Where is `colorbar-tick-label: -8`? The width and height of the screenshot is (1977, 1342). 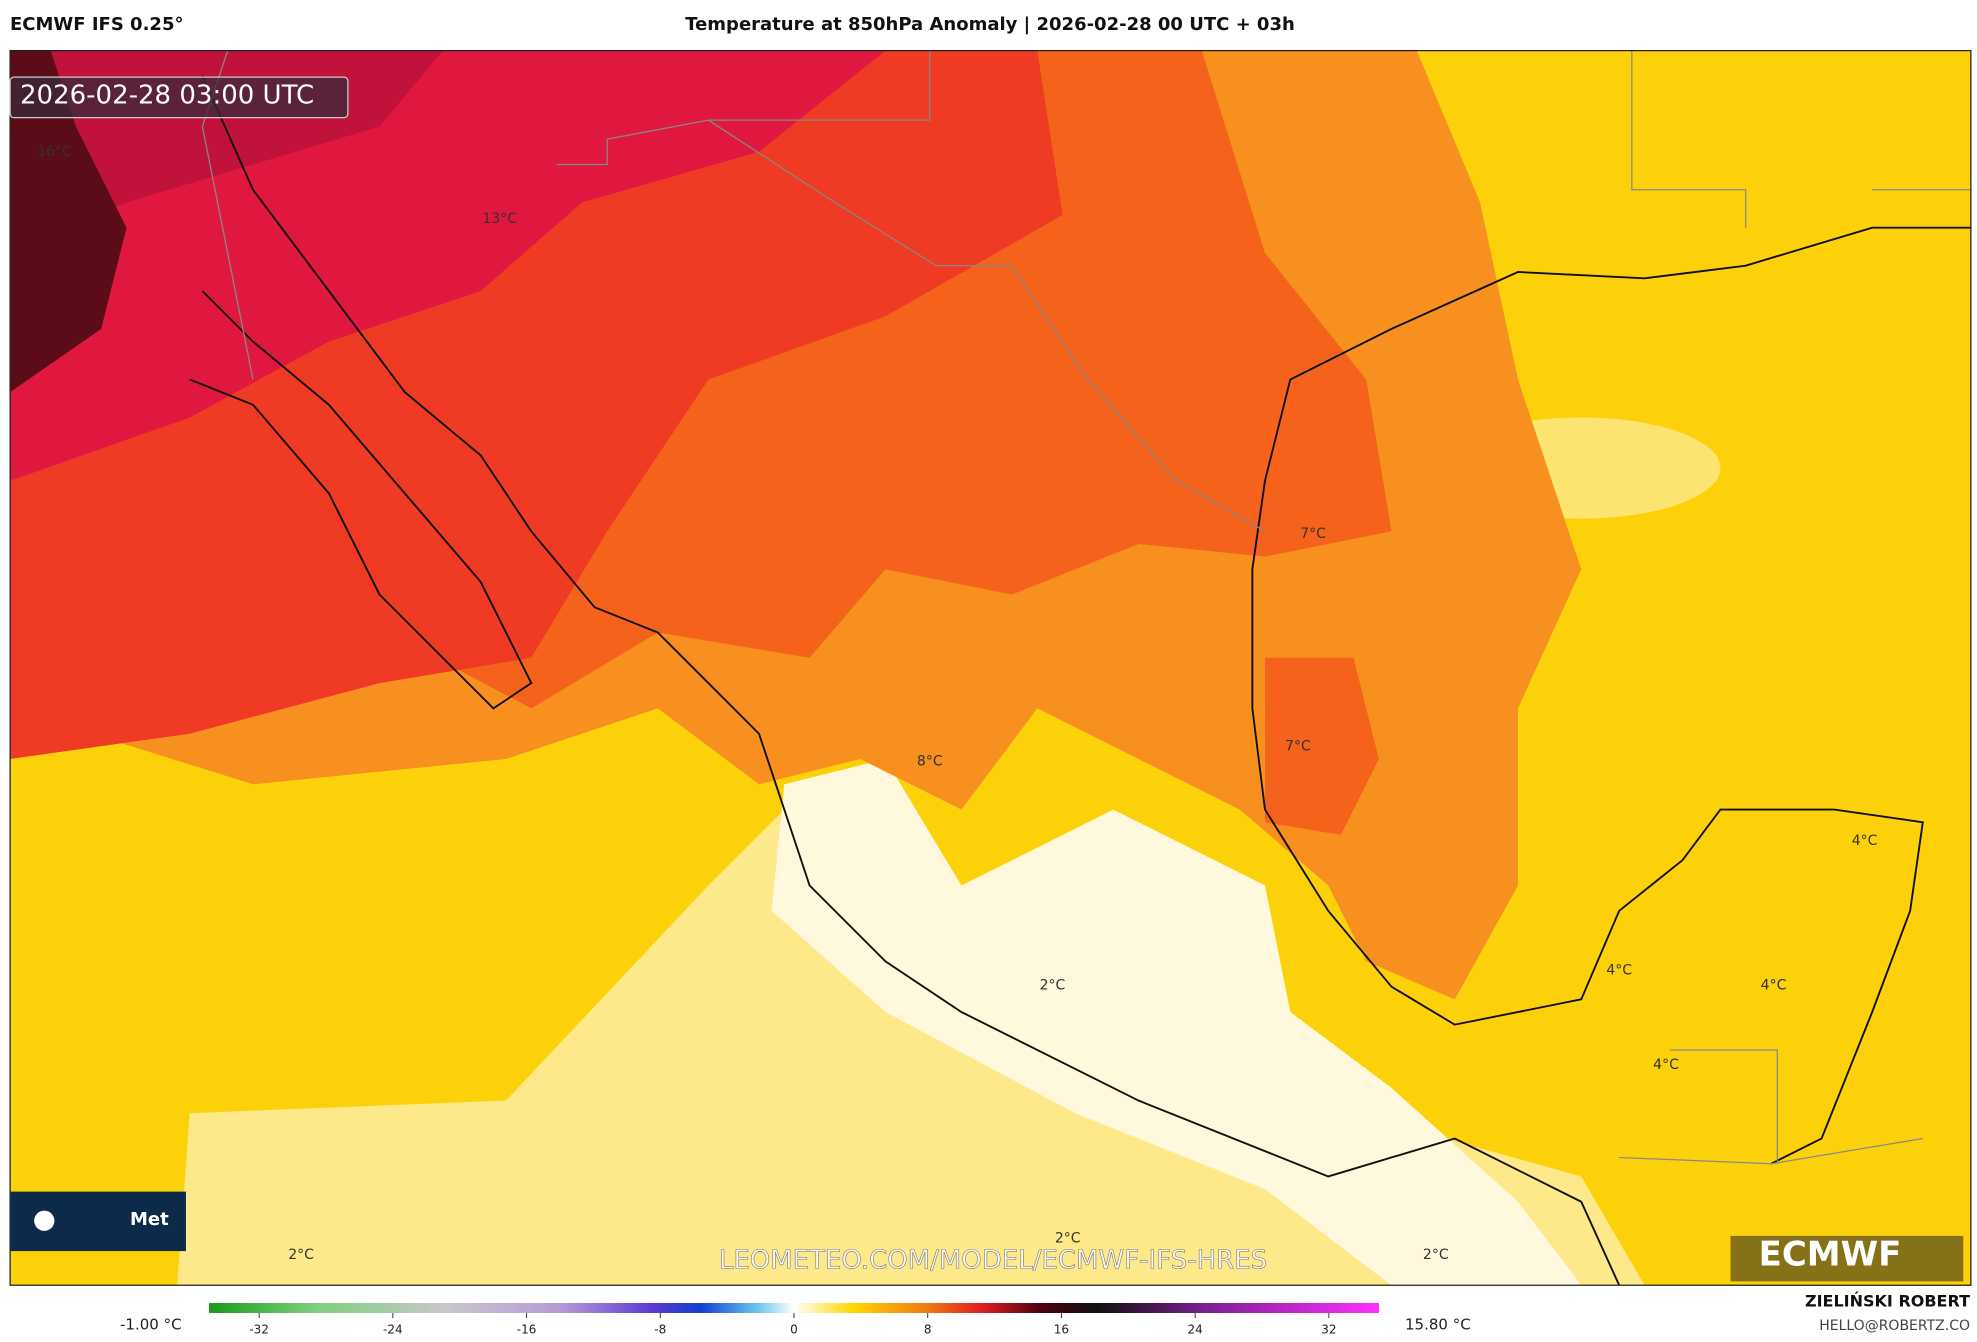 colorbar-tick-label: -8 is located at coordinates (660, 1330).